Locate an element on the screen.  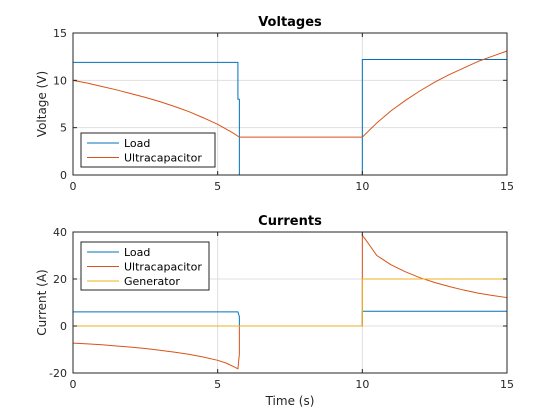
y-tick-label: 15 is located at coordinates (60, 33).